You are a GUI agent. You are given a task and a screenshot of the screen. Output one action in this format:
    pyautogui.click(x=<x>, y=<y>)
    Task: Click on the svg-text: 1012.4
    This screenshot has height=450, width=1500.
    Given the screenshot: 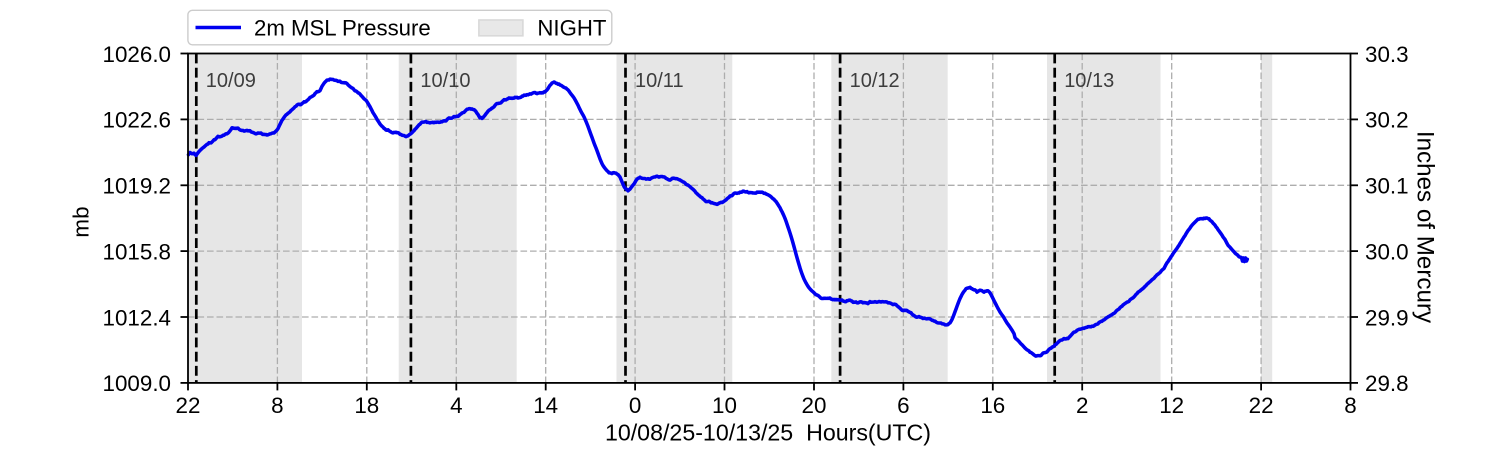 What is the action you would take?
    pyautogui.click(x=137, y=317)
    